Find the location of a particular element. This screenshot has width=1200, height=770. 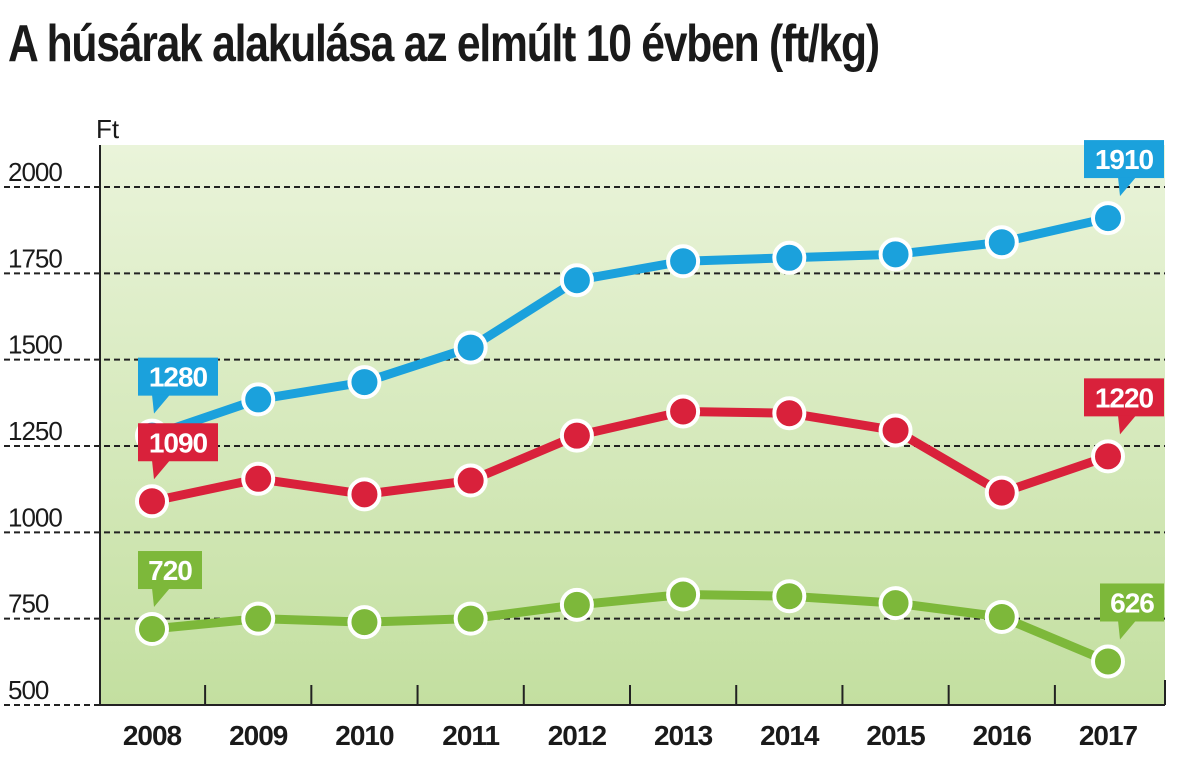

data-label: 1090 is located at coordinates (178, 451).